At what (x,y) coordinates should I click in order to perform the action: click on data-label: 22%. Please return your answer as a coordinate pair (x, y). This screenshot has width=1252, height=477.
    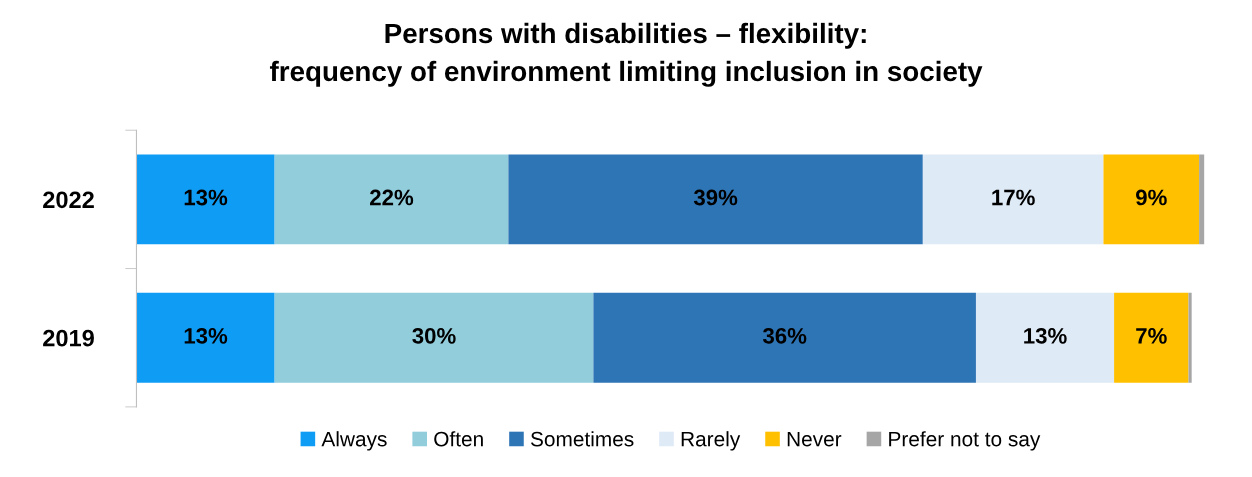
    Looking at the image, I should click on (392, 197).